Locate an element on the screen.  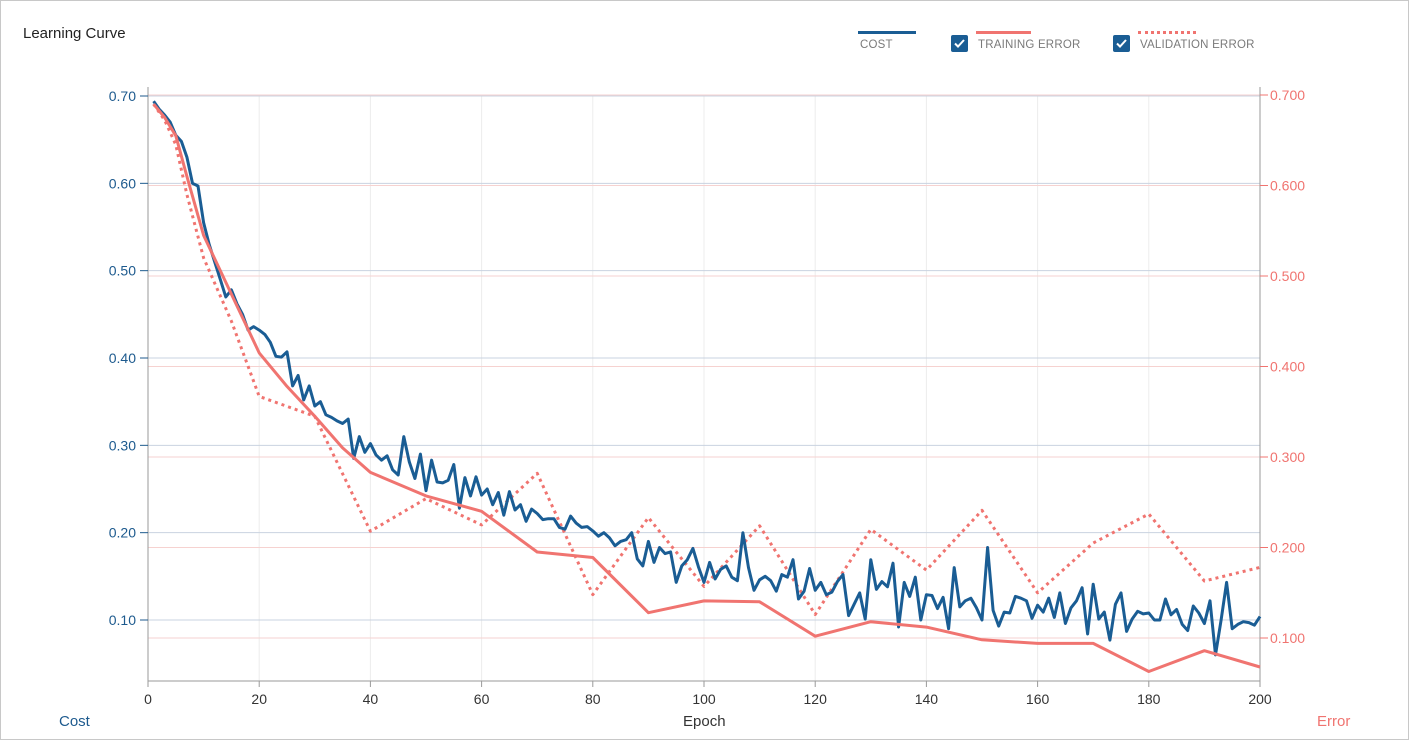
legend-swatch-cost is located at coordinates (887, 32).